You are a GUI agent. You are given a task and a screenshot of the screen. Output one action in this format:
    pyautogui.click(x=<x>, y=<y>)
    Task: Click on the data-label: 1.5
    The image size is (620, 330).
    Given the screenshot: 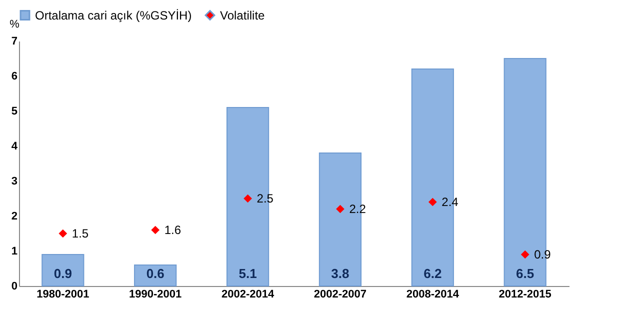 What is the action you would take?
    pyautogui.click(x=80, y=233)
    